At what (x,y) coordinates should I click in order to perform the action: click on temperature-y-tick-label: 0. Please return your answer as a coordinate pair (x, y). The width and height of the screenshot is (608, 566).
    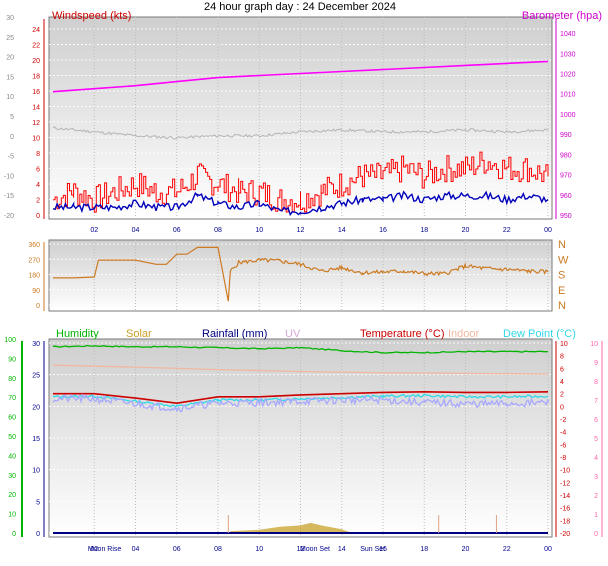
    Looking at the image, I should click on (562, 407).